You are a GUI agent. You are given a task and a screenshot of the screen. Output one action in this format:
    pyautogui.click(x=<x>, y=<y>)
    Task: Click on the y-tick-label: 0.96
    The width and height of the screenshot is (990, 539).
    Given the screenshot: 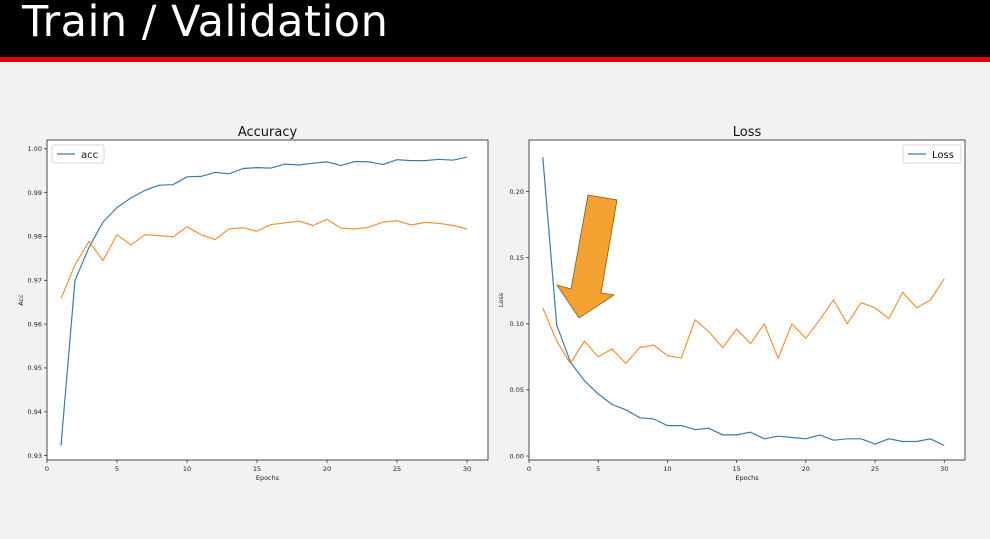 What is the action you would take?
    pyautogui.click(x=35, y=324)
    